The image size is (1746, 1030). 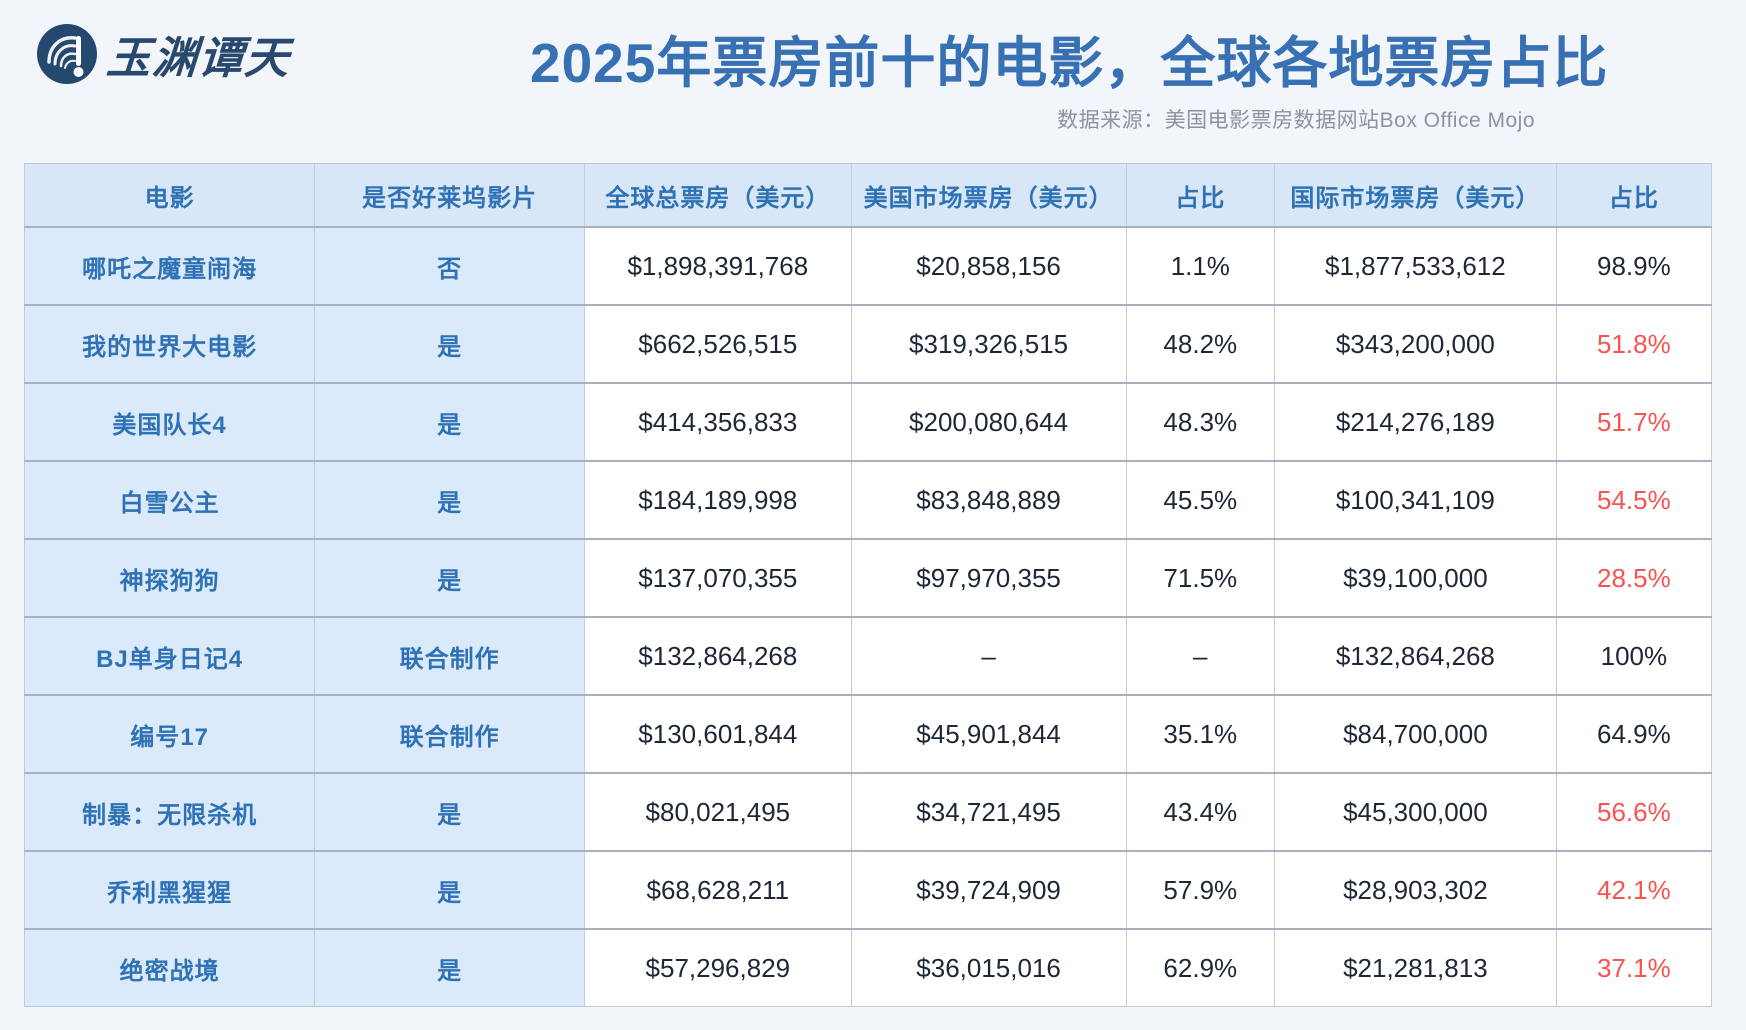 What do you see at coordinates (988, 968) in the screenshot?
I see `value-cell: $36,015,016` at bounding box center [988, 968].